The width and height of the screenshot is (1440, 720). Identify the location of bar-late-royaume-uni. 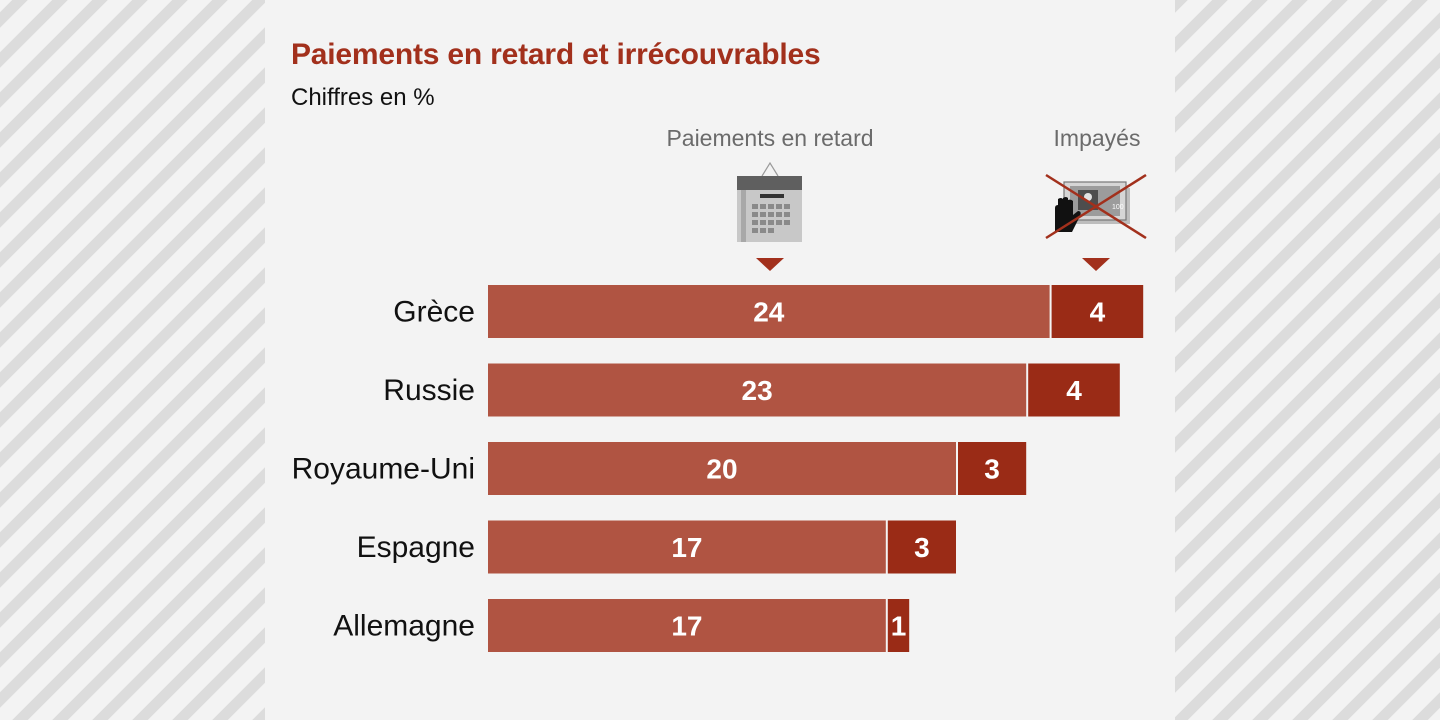
(722, 468).